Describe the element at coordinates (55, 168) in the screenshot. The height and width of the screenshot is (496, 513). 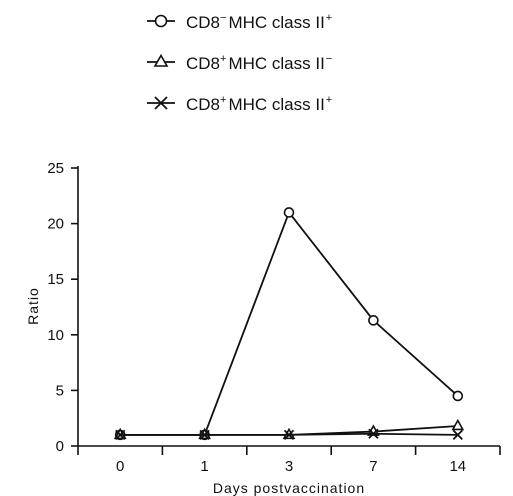
I see `y-tick-label: 25` at that location.